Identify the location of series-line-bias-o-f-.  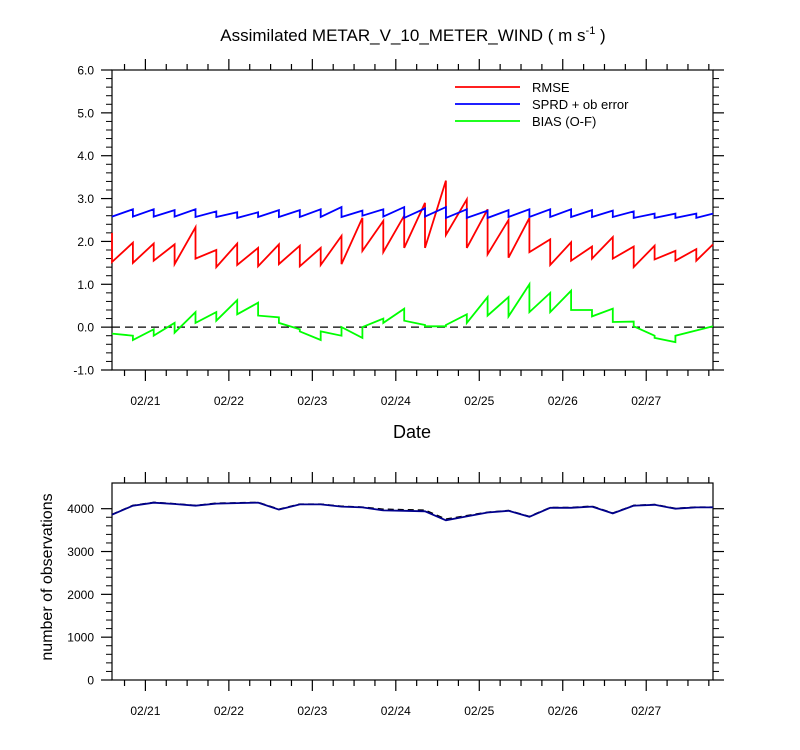
(412, 312).